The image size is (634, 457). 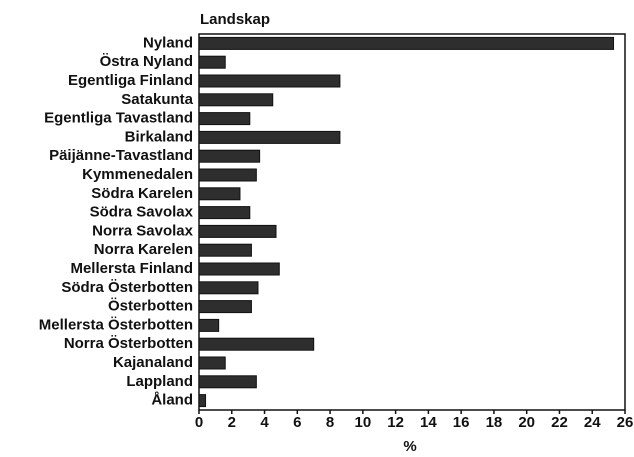 I want to click on y-tick-label: Norra Karelen, so click(x=143, y=249).